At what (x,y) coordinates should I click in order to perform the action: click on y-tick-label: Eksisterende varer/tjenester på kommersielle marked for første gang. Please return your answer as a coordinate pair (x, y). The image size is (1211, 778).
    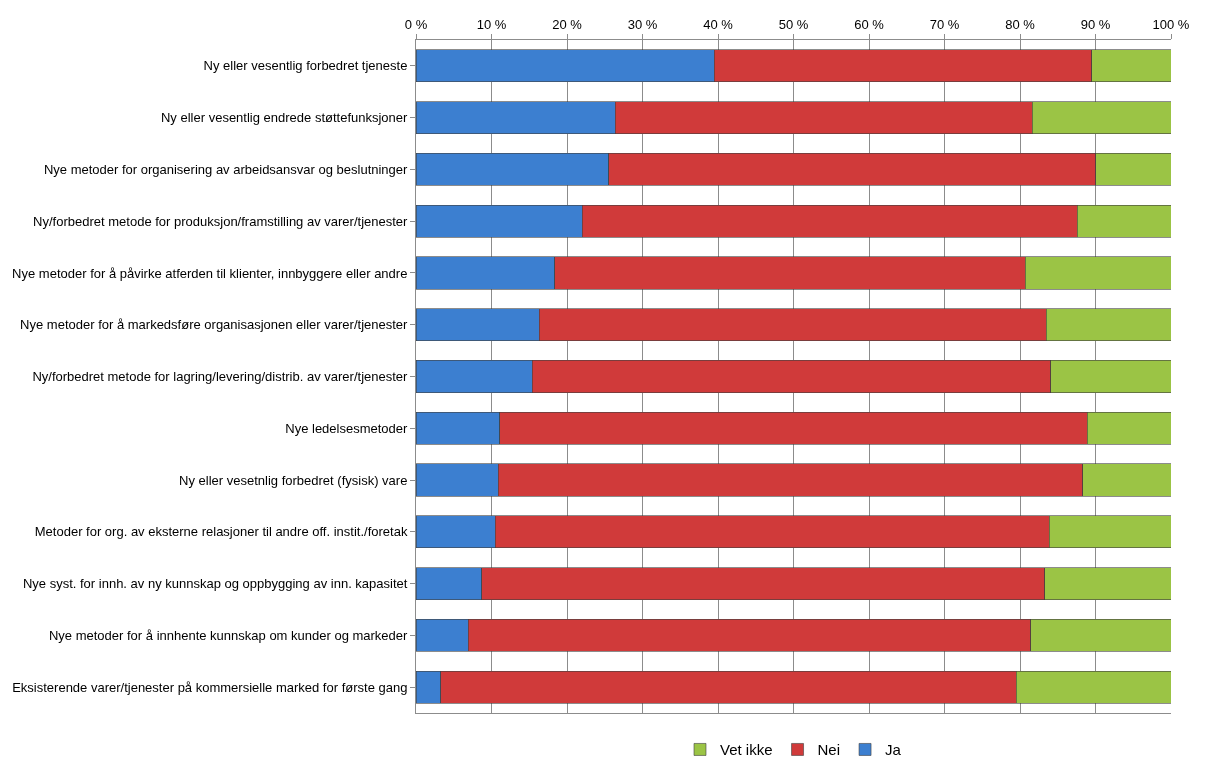
    Looking at the image, I should click on (210, 687).